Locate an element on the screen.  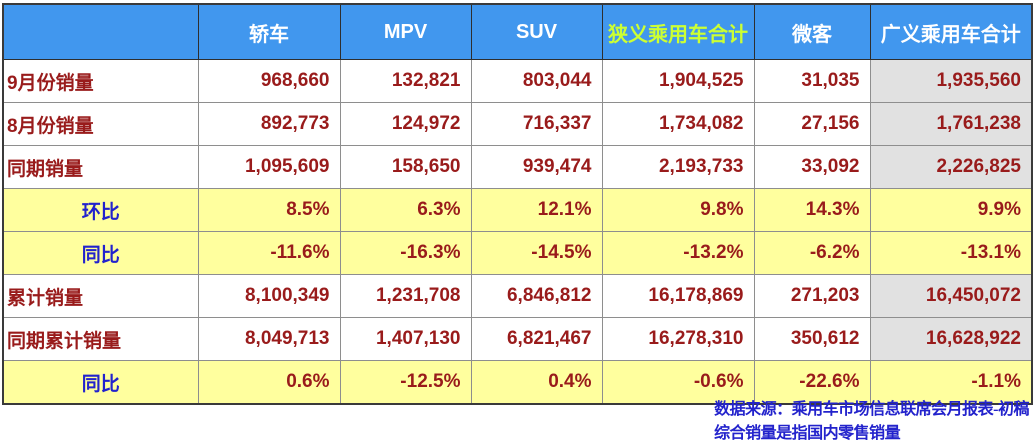
cell-value: 158,650 is located at coordinates (405, 167).